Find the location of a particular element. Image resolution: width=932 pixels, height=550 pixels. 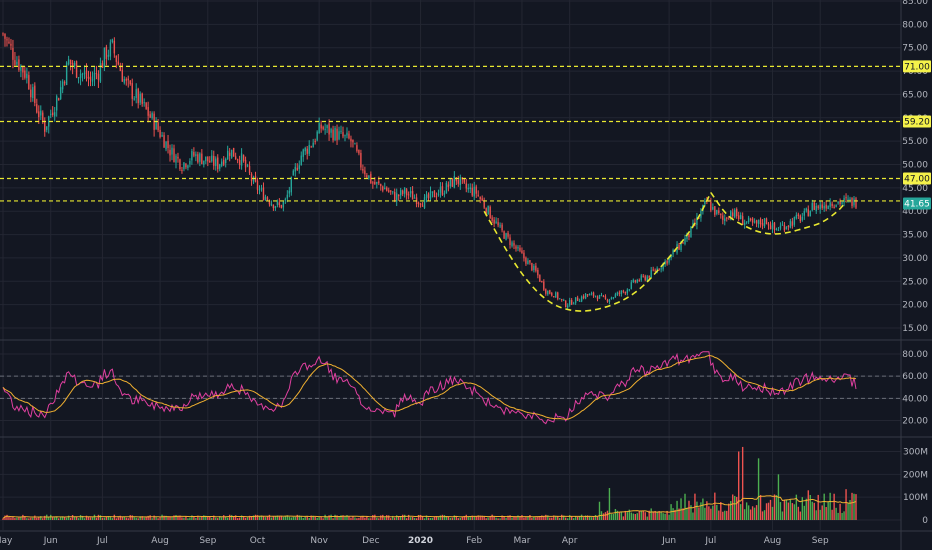

price-tick-label: 45.00 is located at coordinates (915, 189).